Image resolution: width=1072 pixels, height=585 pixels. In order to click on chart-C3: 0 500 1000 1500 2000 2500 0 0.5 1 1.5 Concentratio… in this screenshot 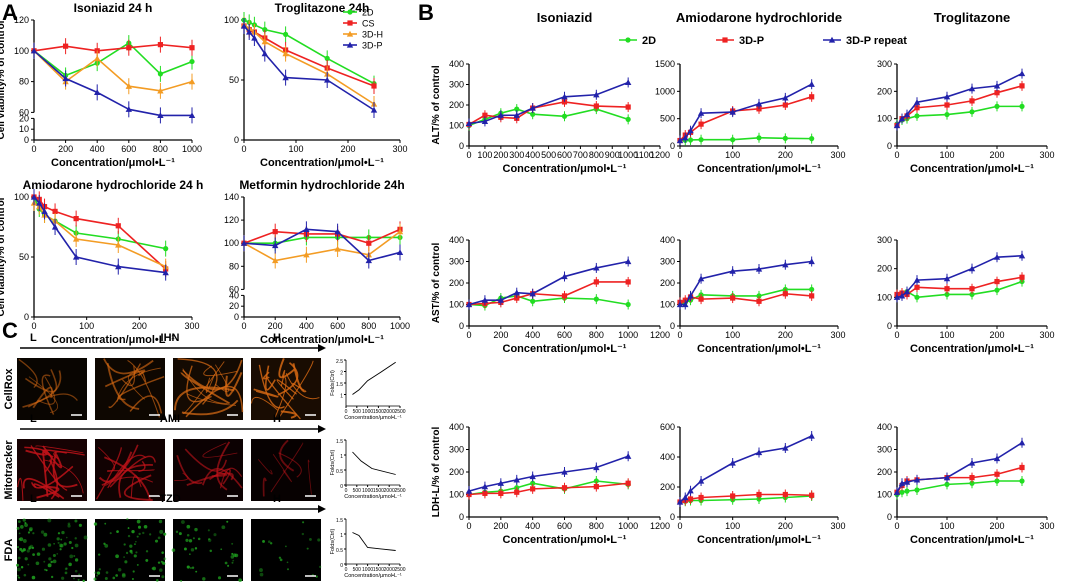, I will do `click(368, 548)`.